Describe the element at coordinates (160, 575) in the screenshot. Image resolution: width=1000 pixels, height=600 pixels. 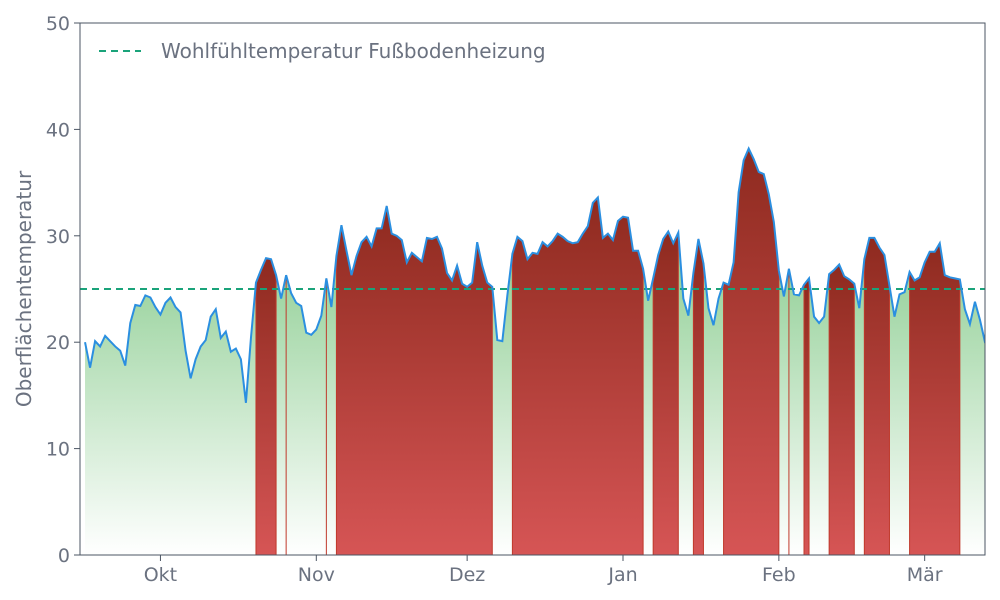
I see `x-tick-label: Okt` at that location.